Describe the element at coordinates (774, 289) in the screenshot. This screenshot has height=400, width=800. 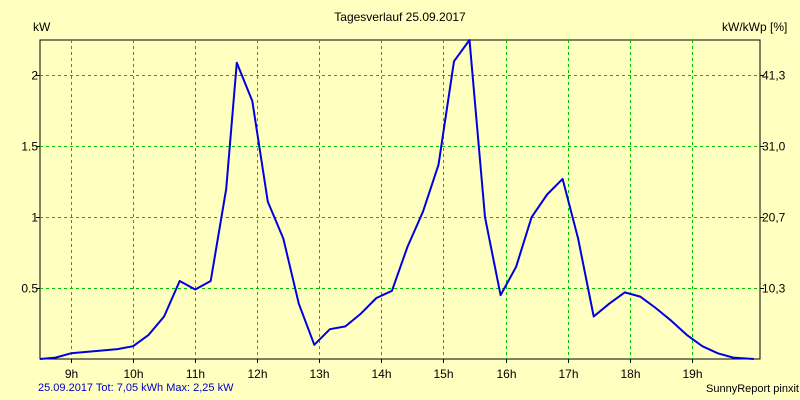
I see `y-tick-label-right: 10,3` at that location.